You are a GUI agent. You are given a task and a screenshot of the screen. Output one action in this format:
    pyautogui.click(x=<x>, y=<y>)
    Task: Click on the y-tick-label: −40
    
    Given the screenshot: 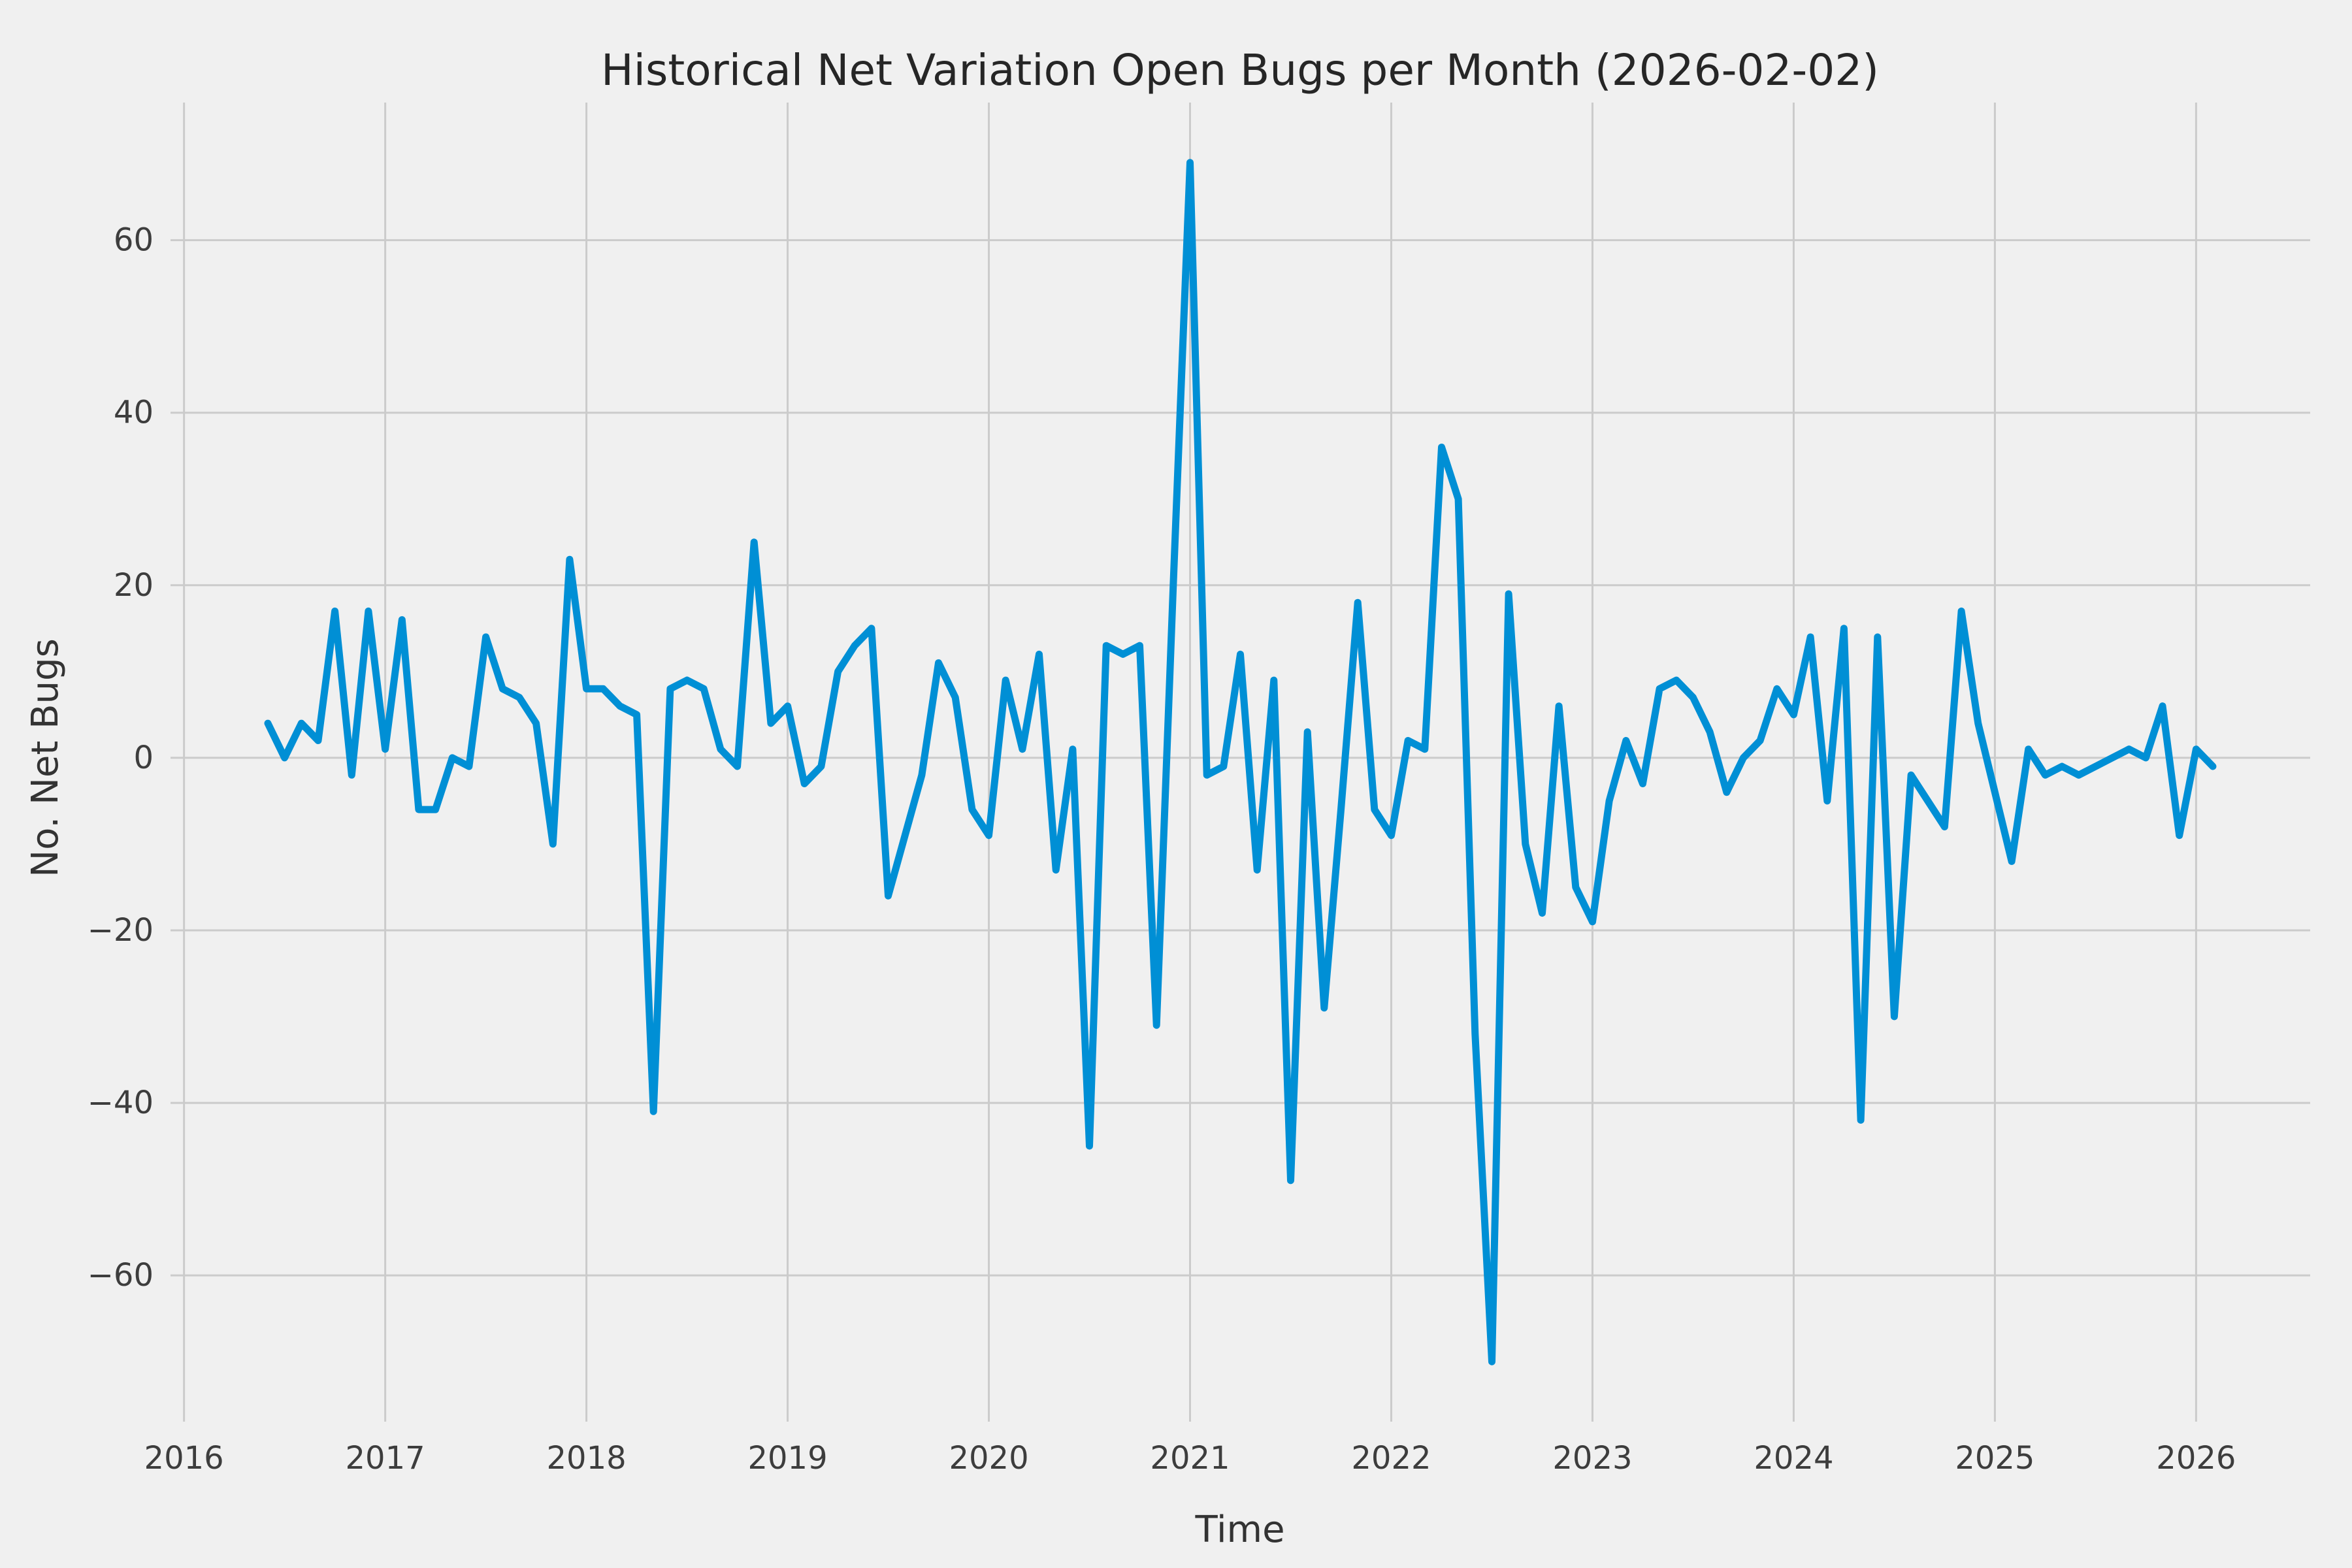 What is the action you would take?
    pyautogui.click(x=121, y=1103)
    